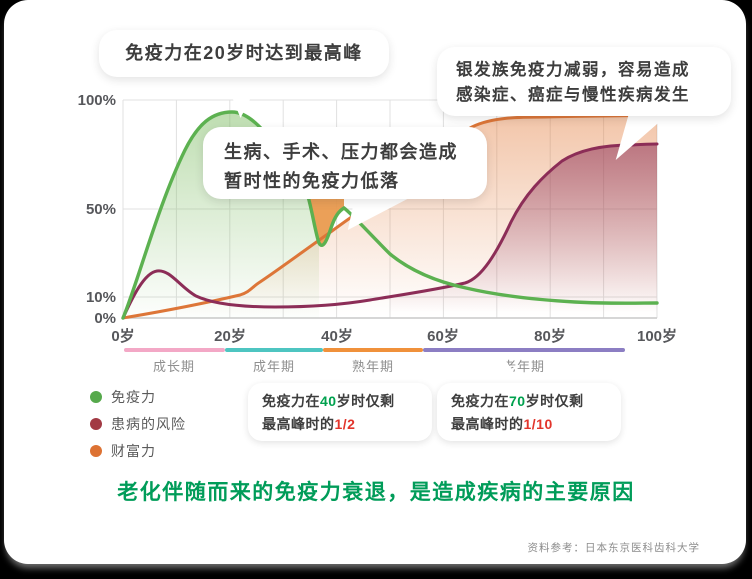  What do you see at coordinates (480, 401) in the screenshot?
I see `note-70-prefix: 免疫力在` at bounding box center [480, 401].